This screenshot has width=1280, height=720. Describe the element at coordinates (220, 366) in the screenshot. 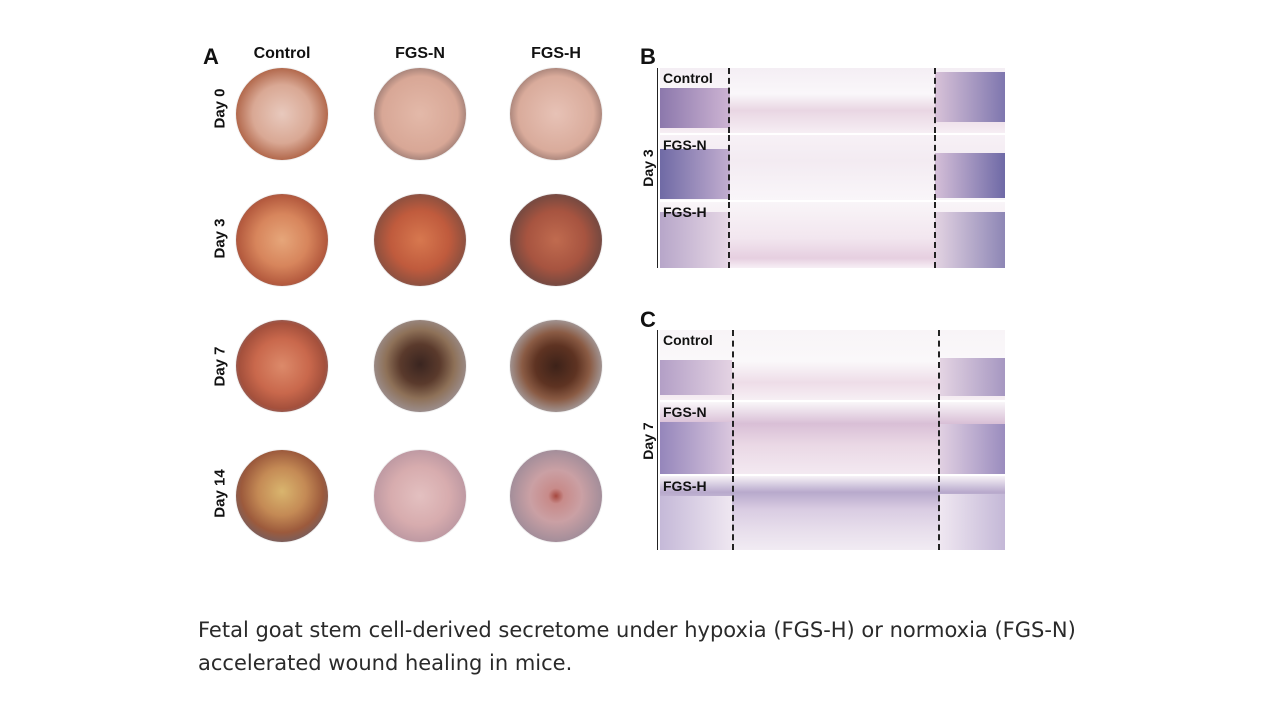

I see `row-label-day-7: Day 7` at that location.